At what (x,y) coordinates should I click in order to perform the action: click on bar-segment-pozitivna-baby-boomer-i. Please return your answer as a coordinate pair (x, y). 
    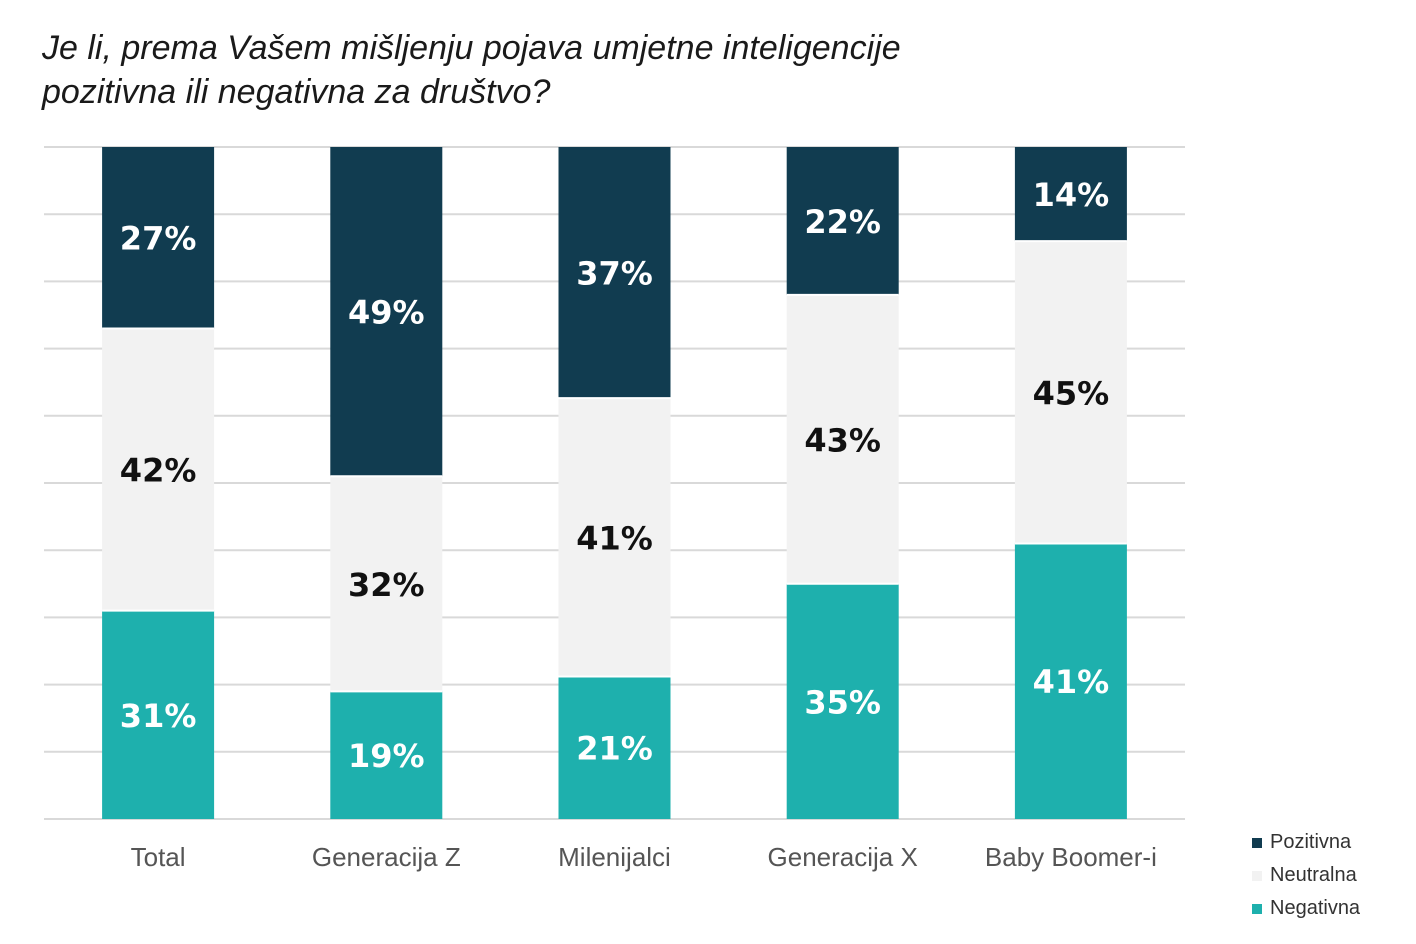
    Looking at the image, I should click on (1070, 194).